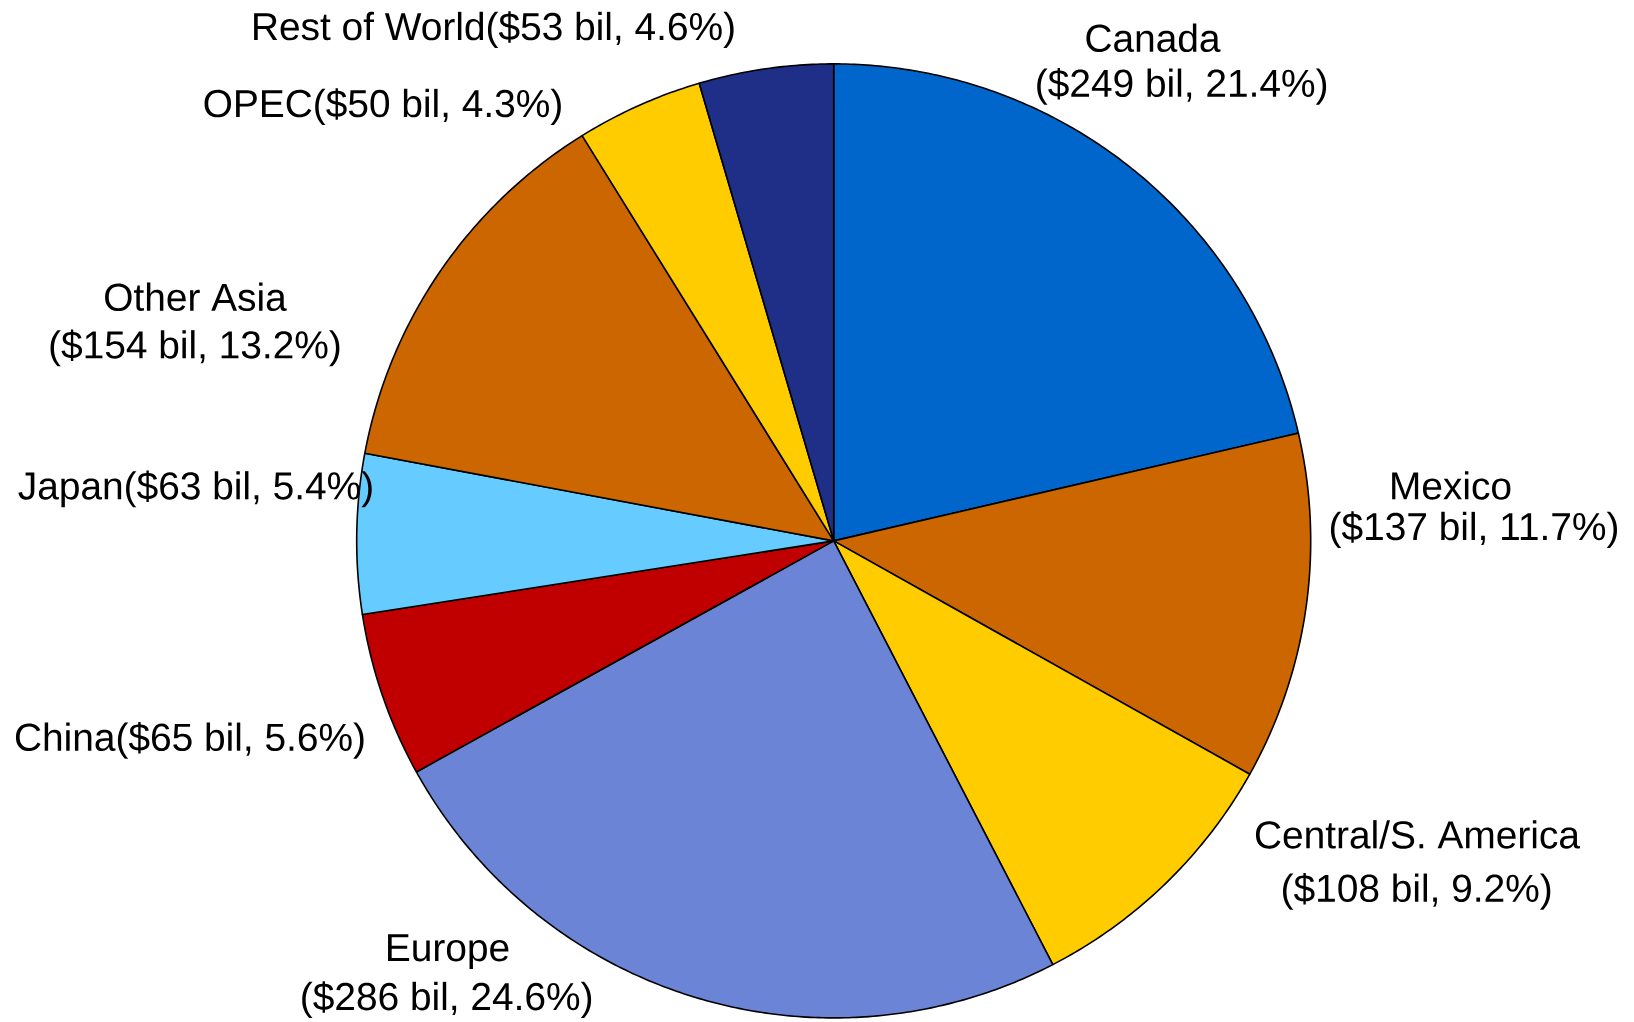 This screenshot has width=1634, height=1022. What do you see at coordinates (258, 103) in the screenshot?
I see `slice-label: OPEC` at bounding box center [258, 103].